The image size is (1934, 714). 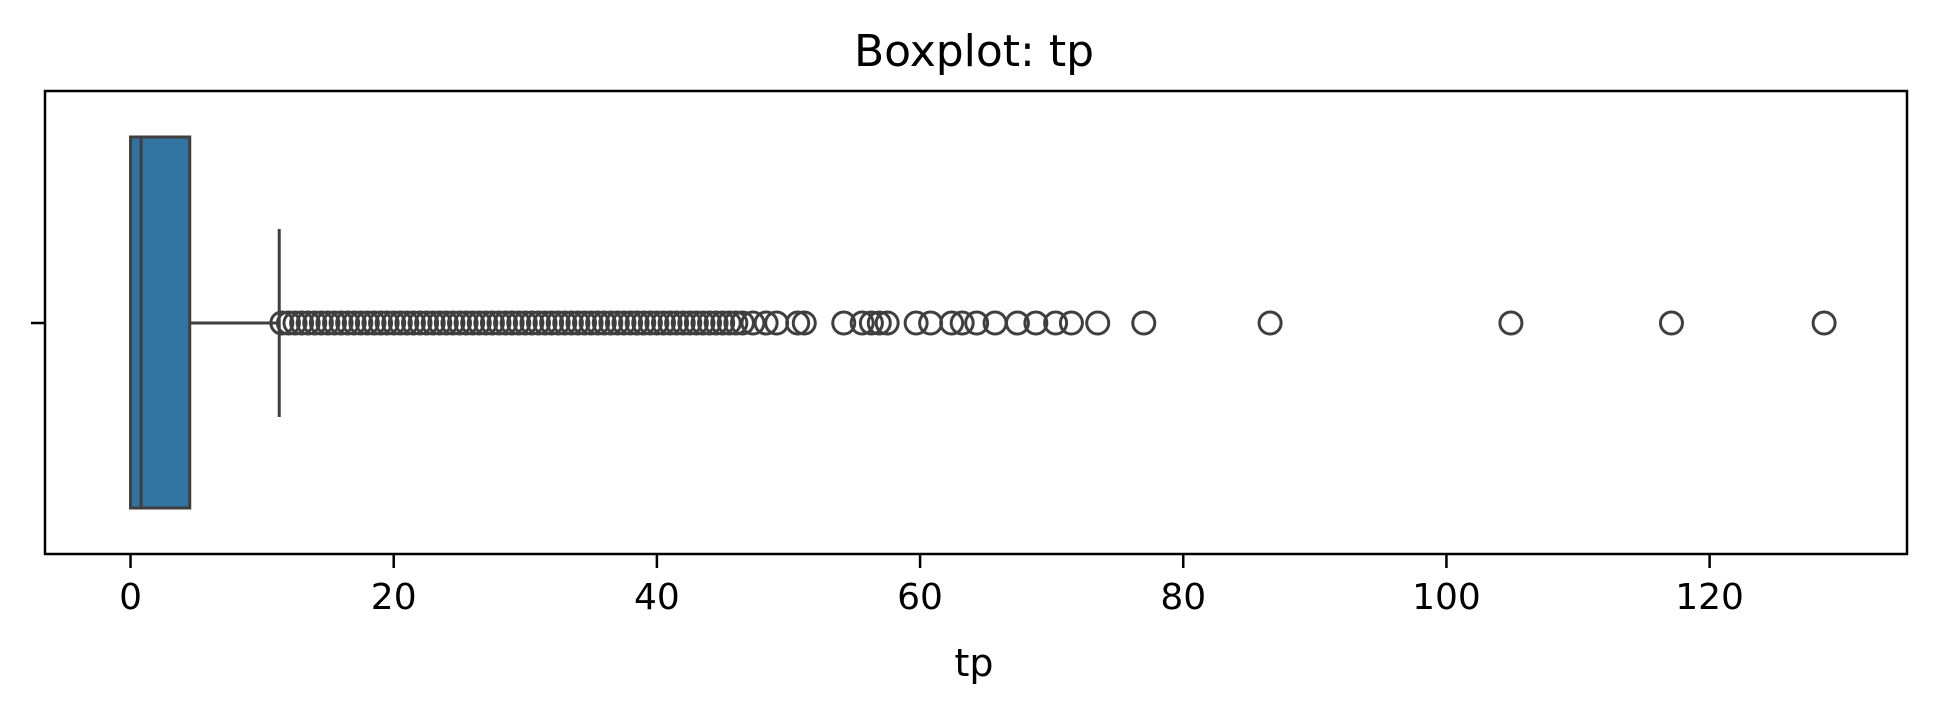 I want to click on outlier-points, so click(x=1053, y=323).